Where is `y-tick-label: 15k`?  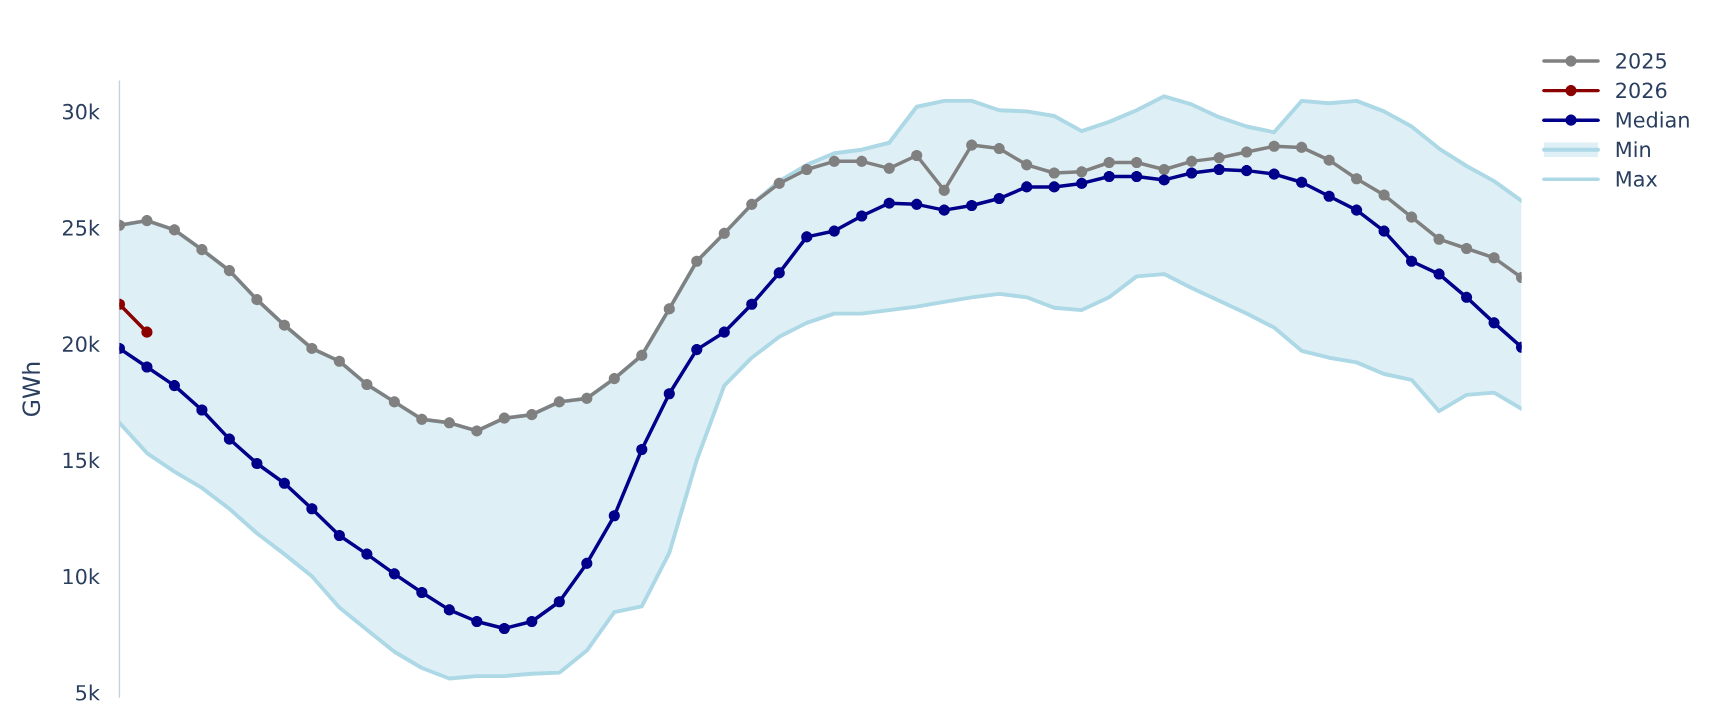 y-tick-label: 15k is located at coordinates (81, 460).